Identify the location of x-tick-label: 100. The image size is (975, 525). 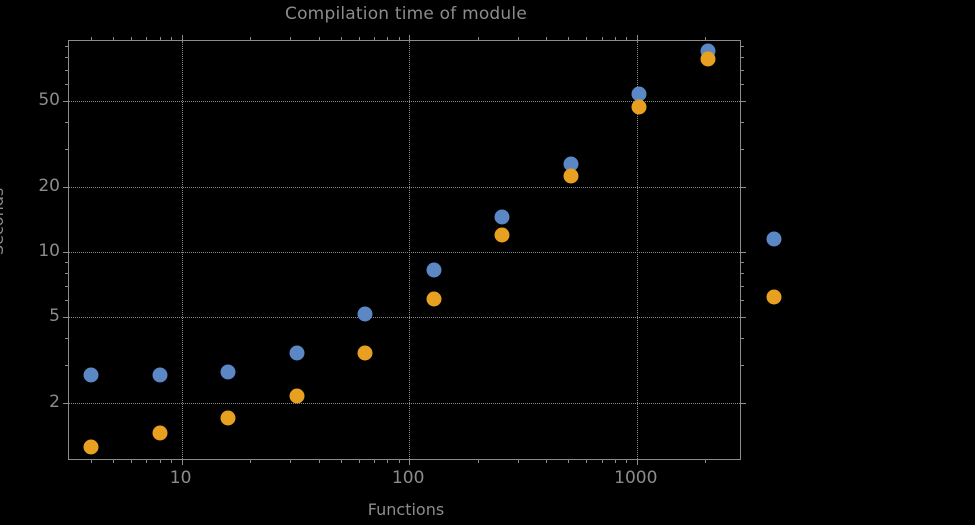
(408, 478).